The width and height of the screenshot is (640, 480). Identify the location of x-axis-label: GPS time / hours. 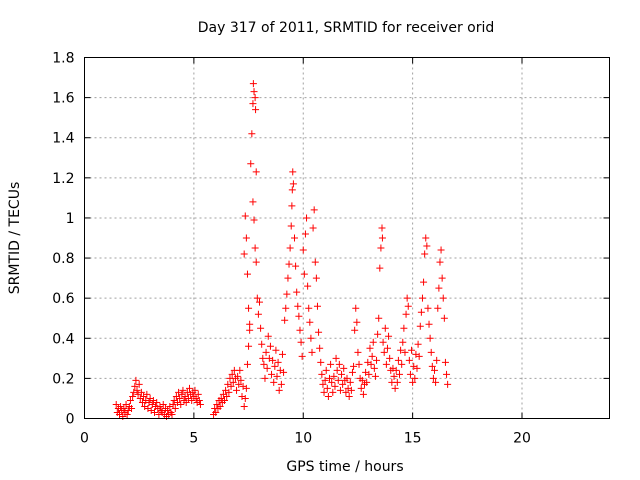
(344, 467).